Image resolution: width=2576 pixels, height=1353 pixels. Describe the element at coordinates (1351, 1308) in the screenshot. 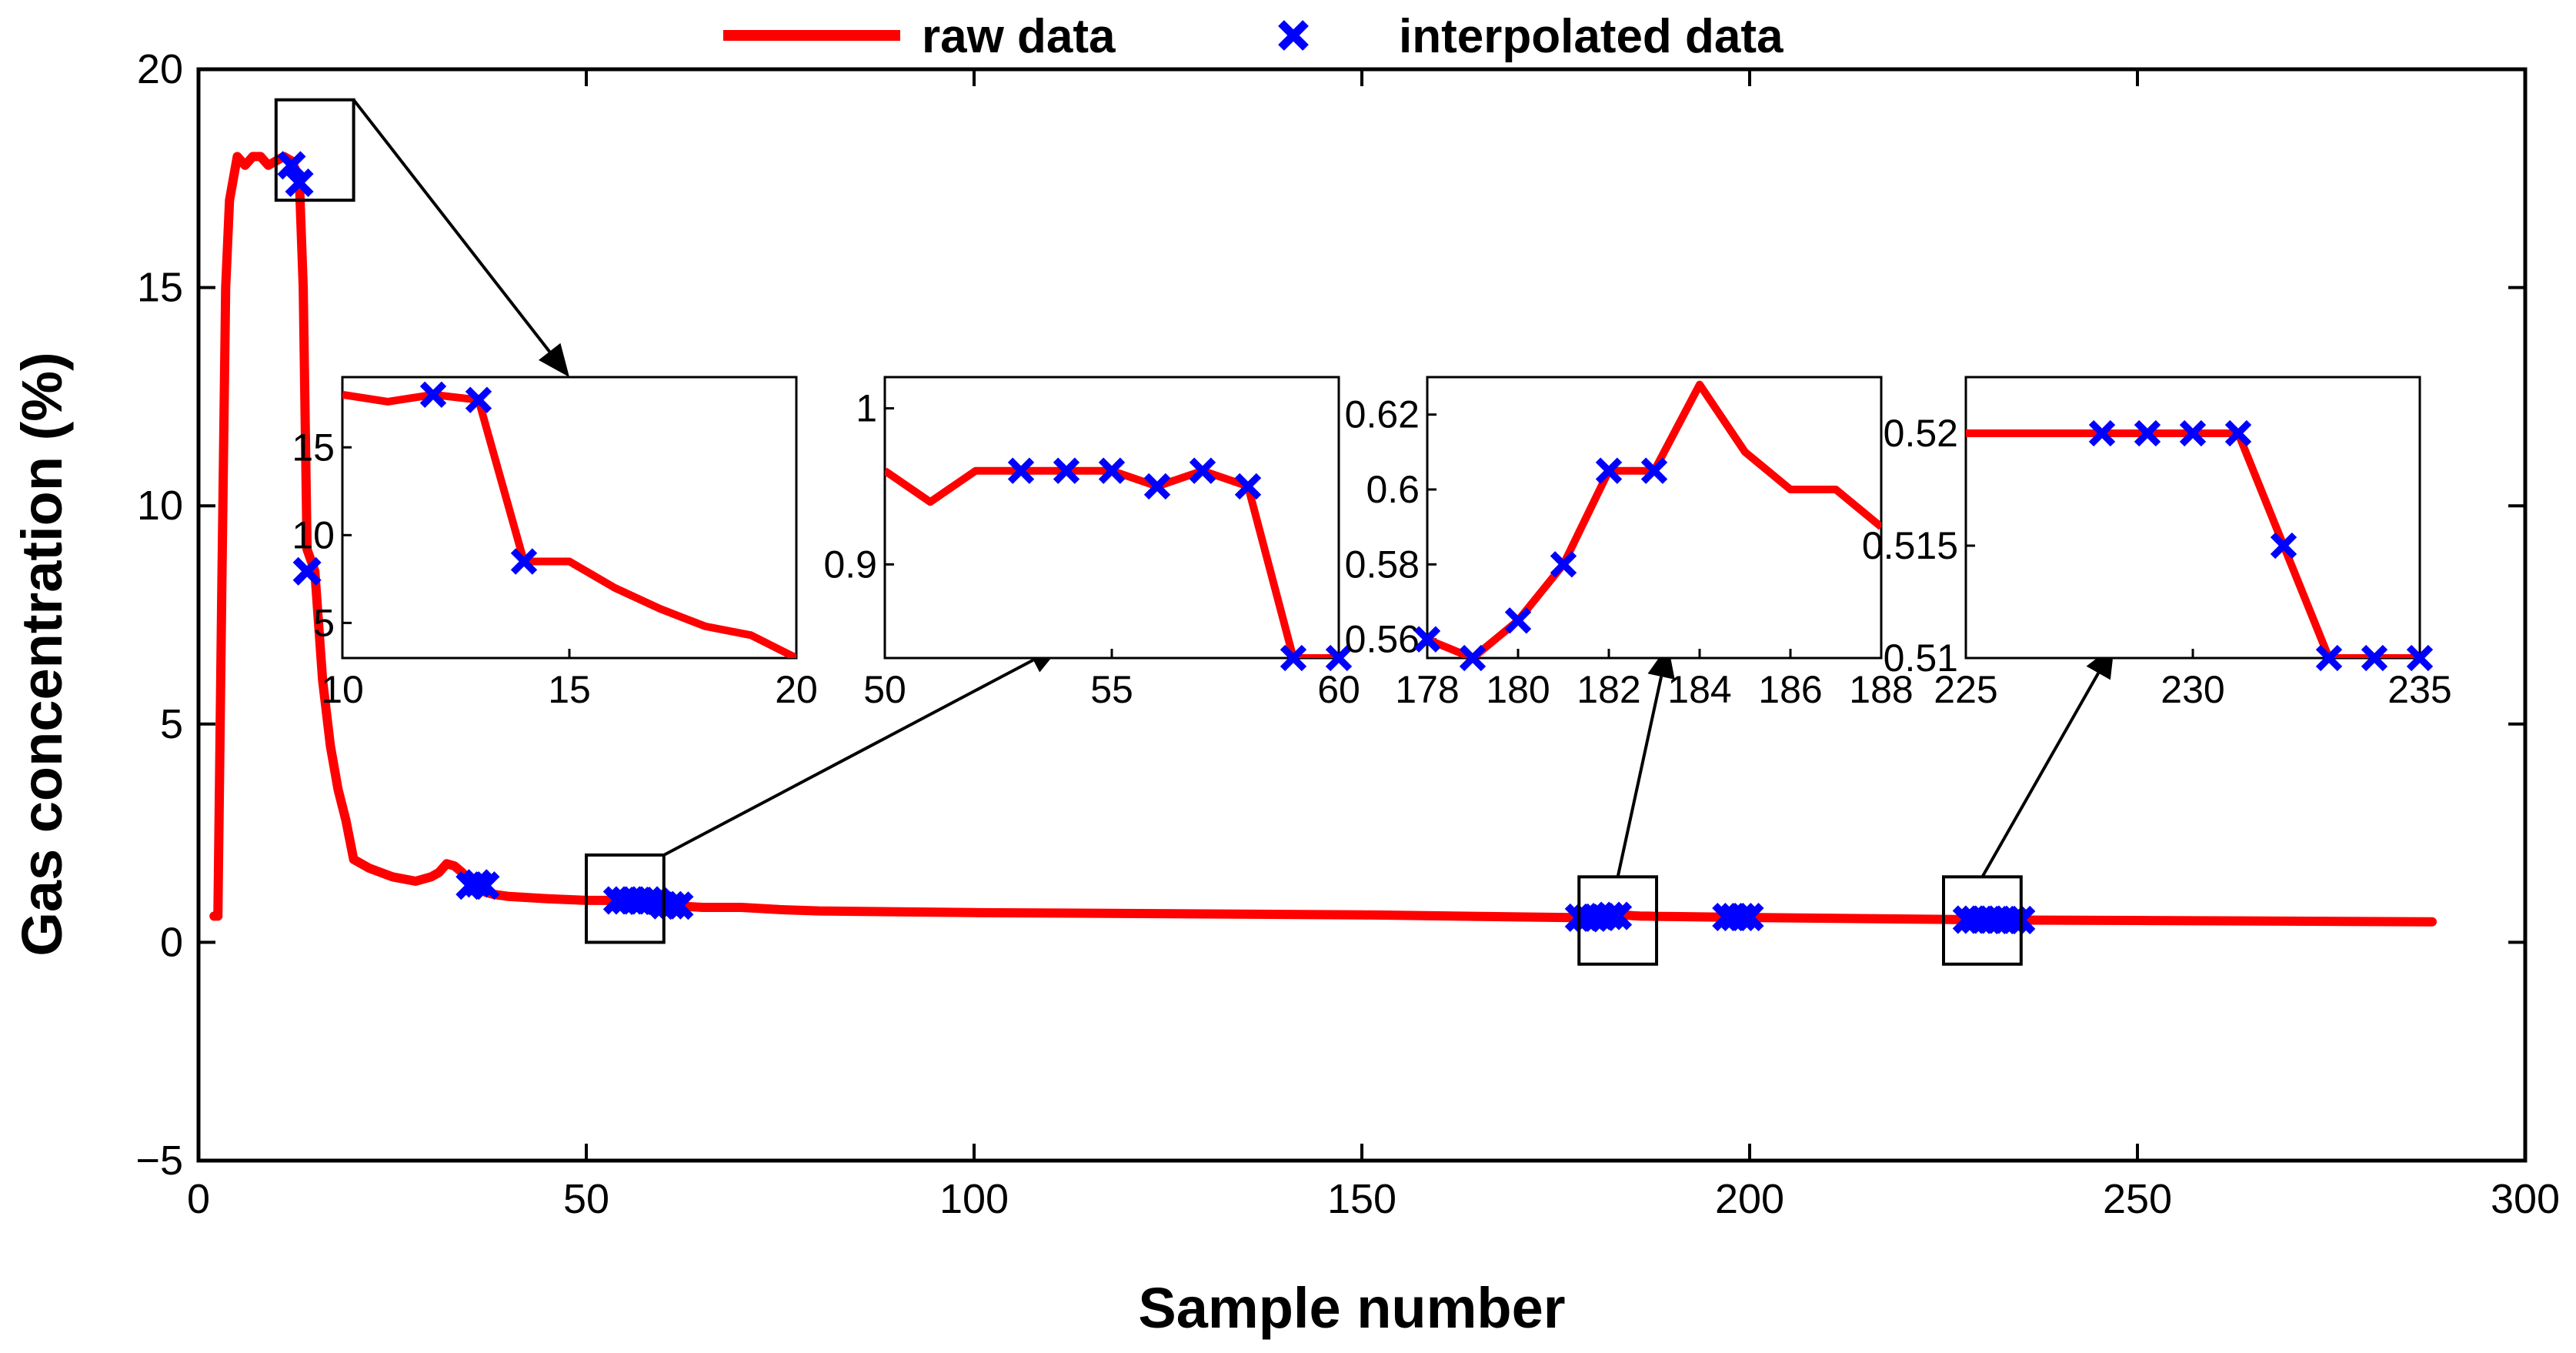

I see `x-axis-label: Sample number` at that location.